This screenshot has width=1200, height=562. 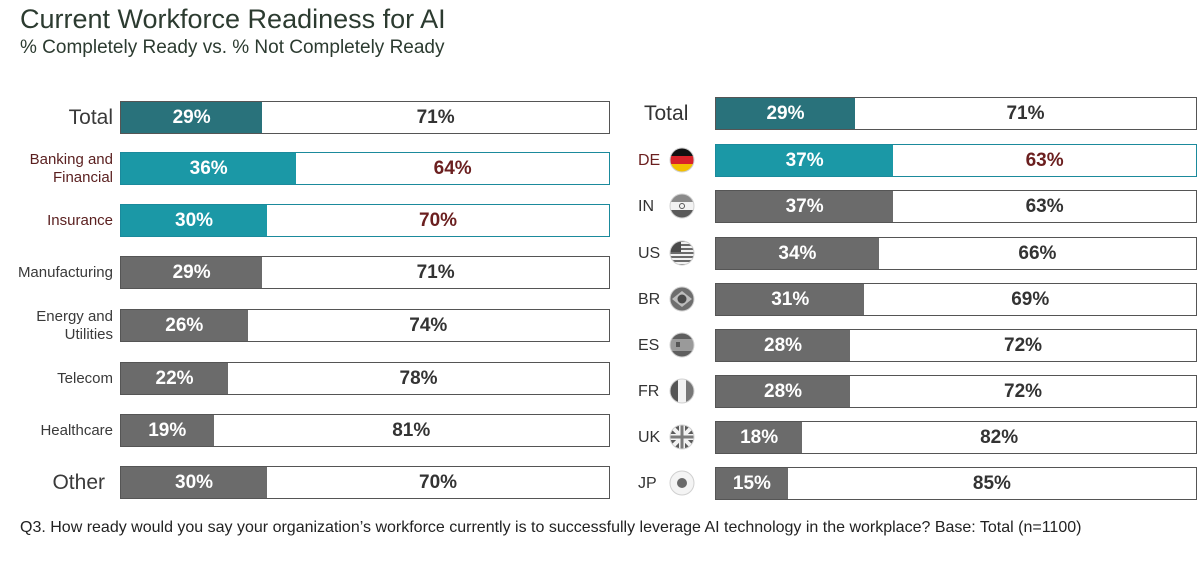 I want to click on table-row: JP 15% 85%, so click(x=910, y=483).